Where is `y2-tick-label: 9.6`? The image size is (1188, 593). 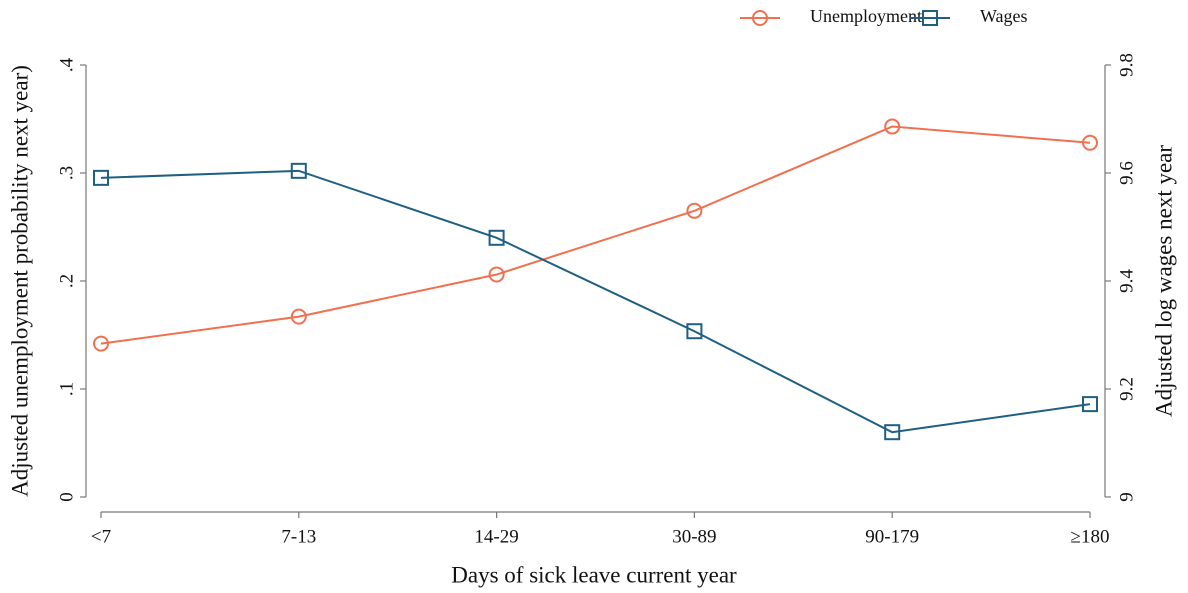
y2-tick-label: 9.6 is located at coordinates (1126, 173).